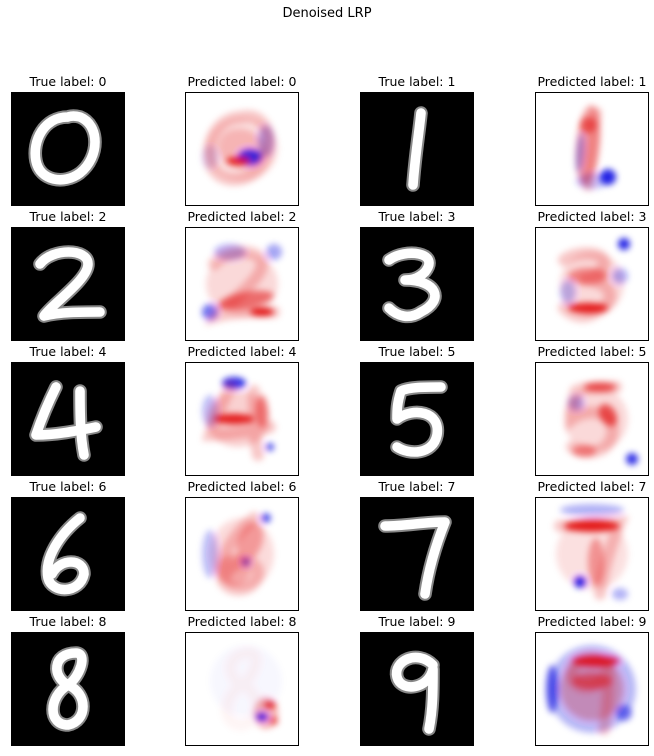 This screenshot has width=654, height=756. Describe the element at coordinates (592, 486) in the screenshot. I see `predicted-label-title: Predicted label: 7` at that location.